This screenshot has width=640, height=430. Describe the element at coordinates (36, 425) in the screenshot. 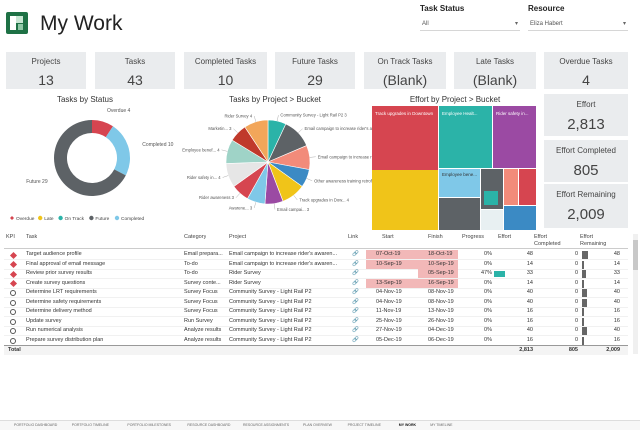

I see `report-tab: PORTFOLIO DASHBOARD` at that location.